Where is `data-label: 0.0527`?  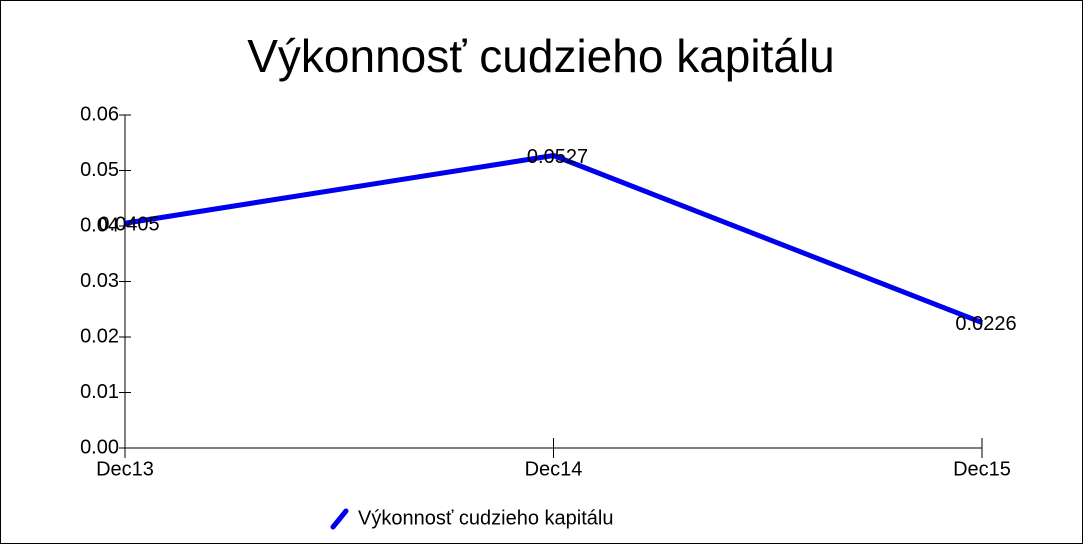 data-label: 0.0527 is located at coordinates (557, 157).